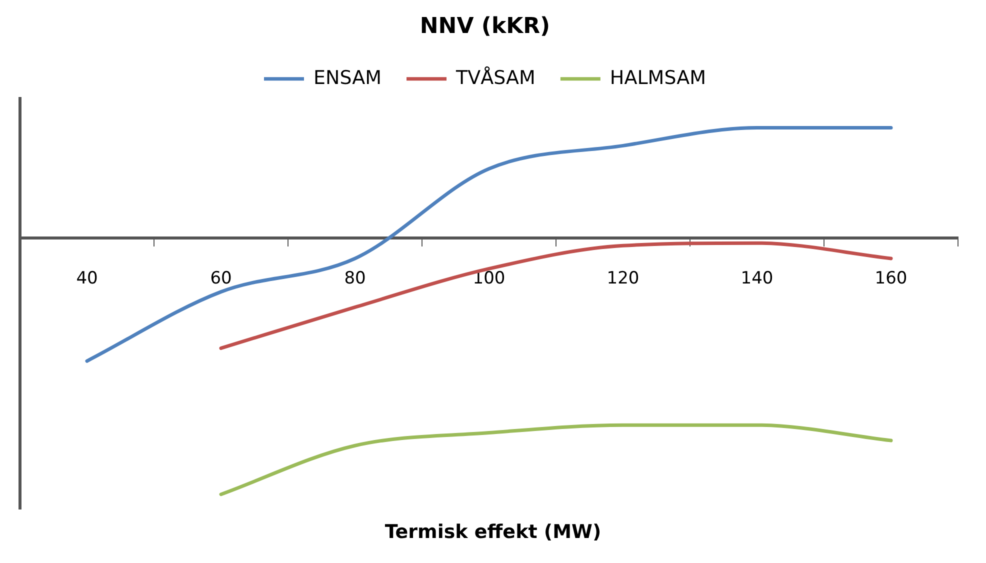 Image resolution: width=986 pixels, height=563 pixels. What do you see at coordinates (658, 77) in the screenshot?
I see `legend-label: HALMSAM` at bounding box center [658, 77].